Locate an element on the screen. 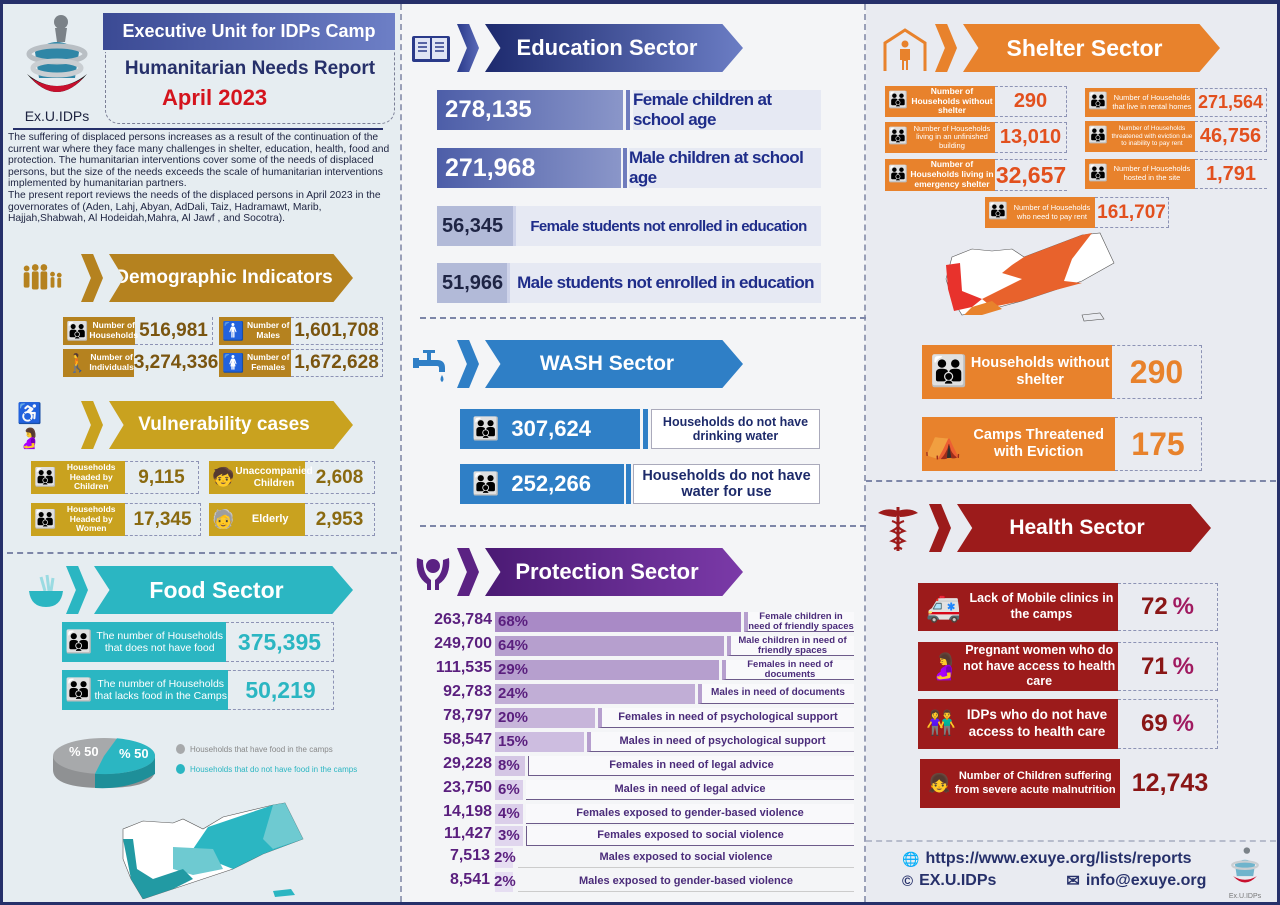 Image resolution: width=1280 pixels, height=905 pixels. globe-icon: 🌐 is located at coordinates (911, 858).